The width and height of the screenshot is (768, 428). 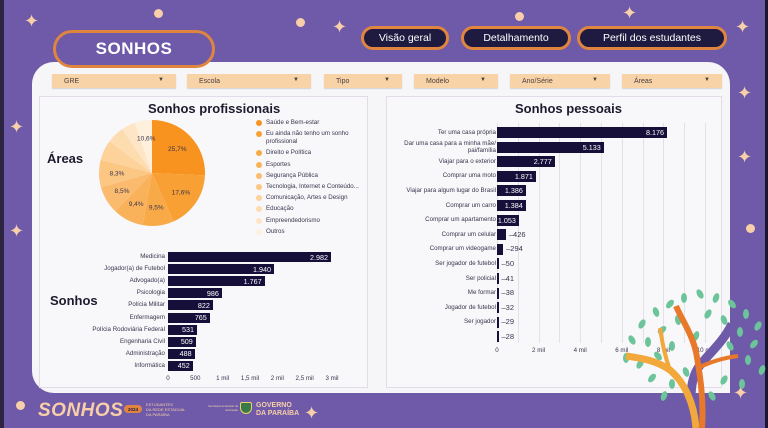 What do you see at coordinates (462, 249) in the screenshot?
I see `bar-category-label: Comprar um videogame` at bounding box center [462, 249].